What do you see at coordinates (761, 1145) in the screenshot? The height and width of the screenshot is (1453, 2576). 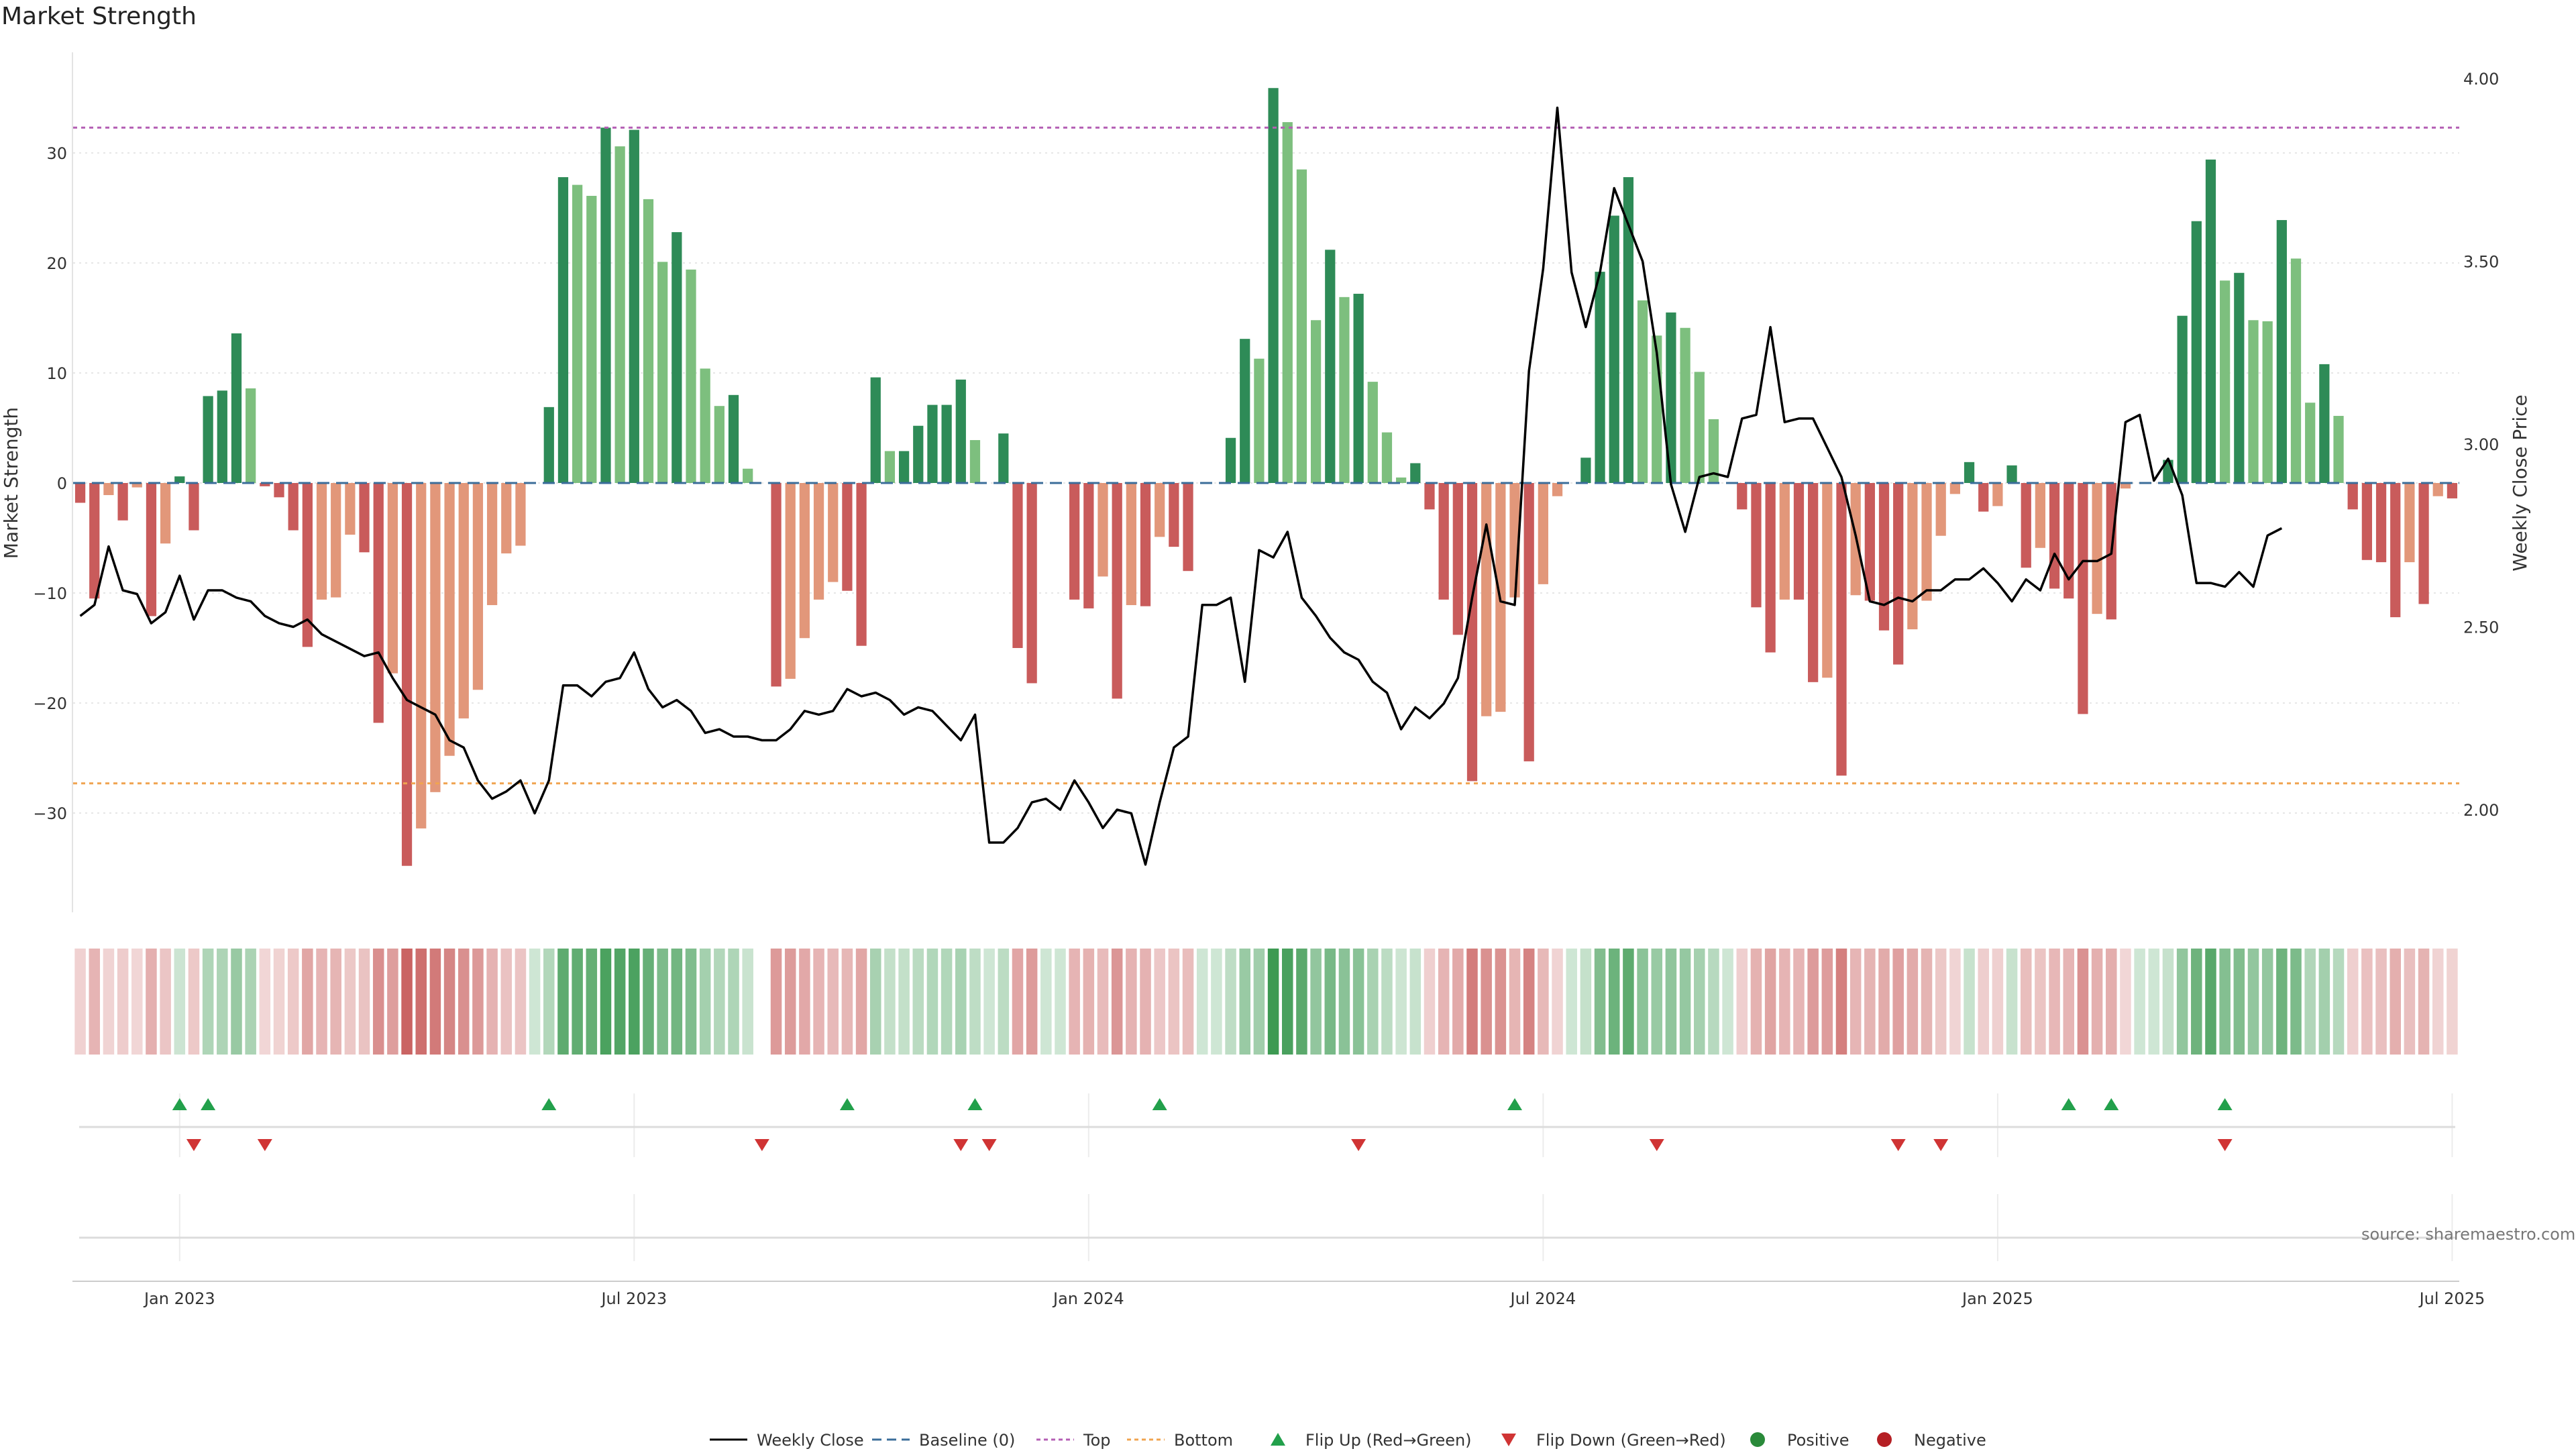 I see `flip-down-marker` at bounding box center [761, 1145].